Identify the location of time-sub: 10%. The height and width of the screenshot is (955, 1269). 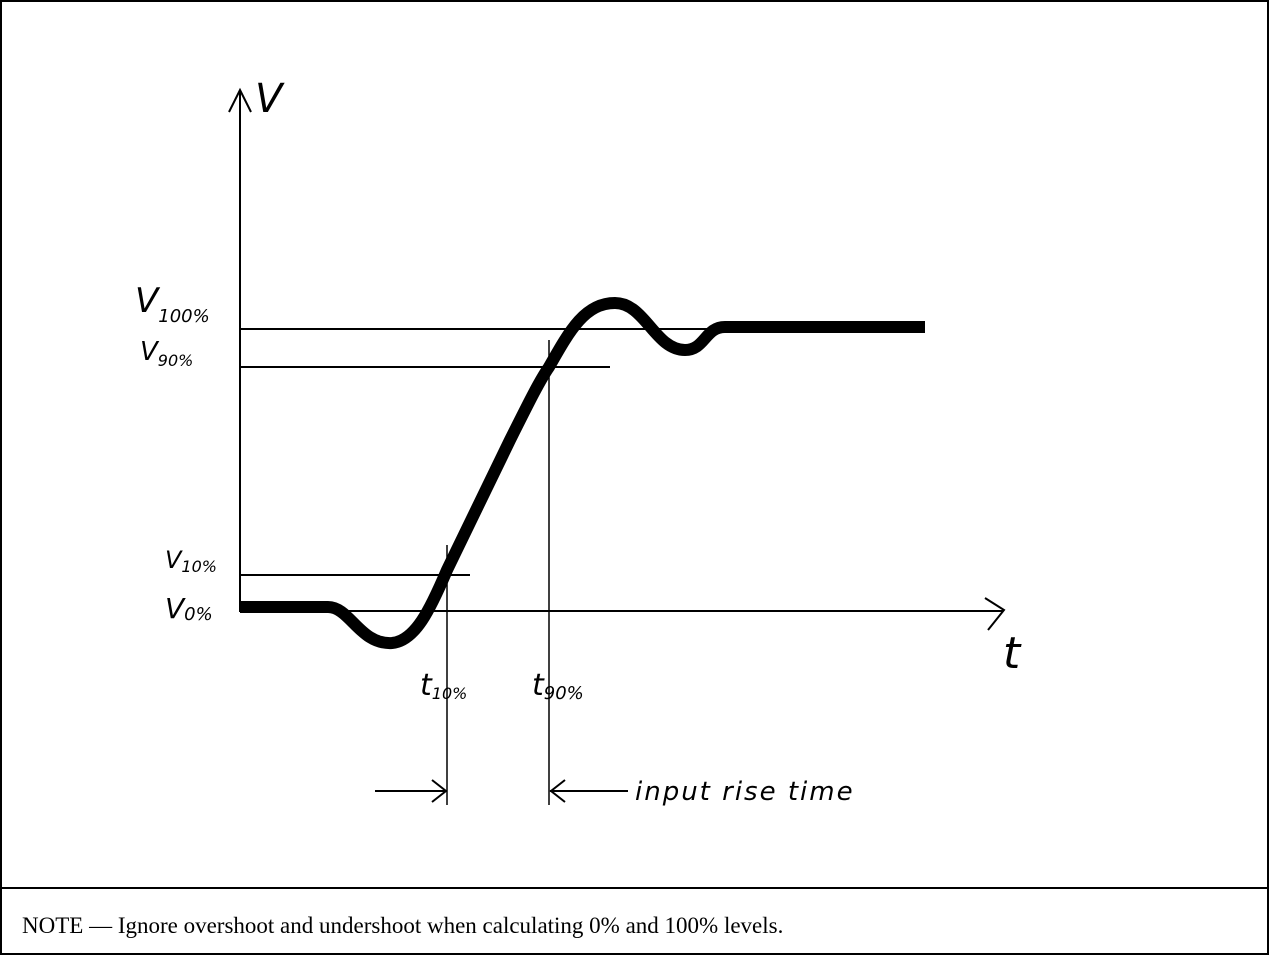
(450, 693).